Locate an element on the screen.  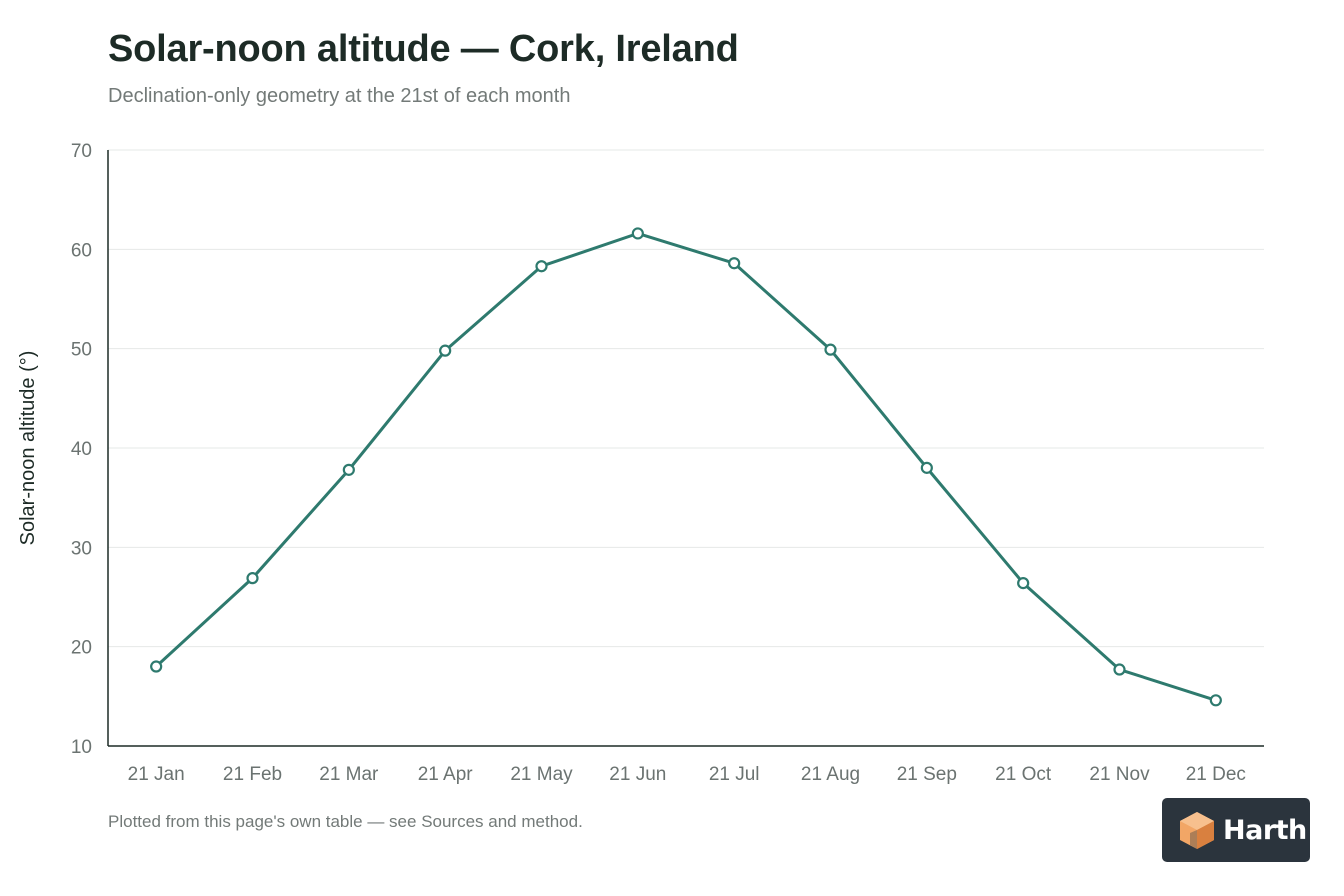
x-tick-label: 21 Jan is located at coordinates (156, 774).